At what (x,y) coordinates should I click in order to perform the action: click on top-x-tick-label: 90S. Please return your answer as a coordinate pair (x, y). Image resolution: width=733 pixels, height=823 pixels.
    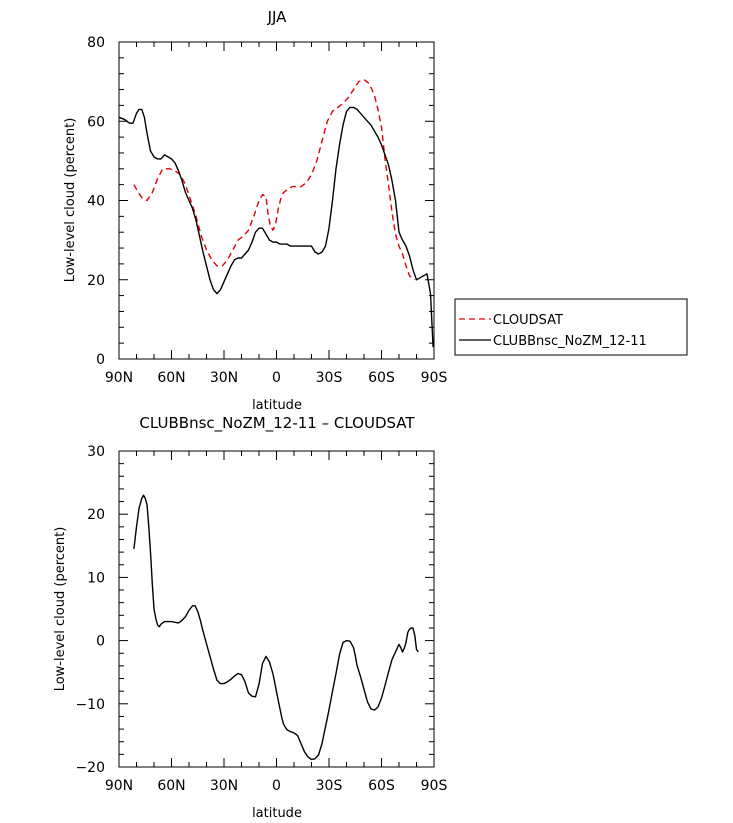
    Looking at the image, I should click on (434, 378).